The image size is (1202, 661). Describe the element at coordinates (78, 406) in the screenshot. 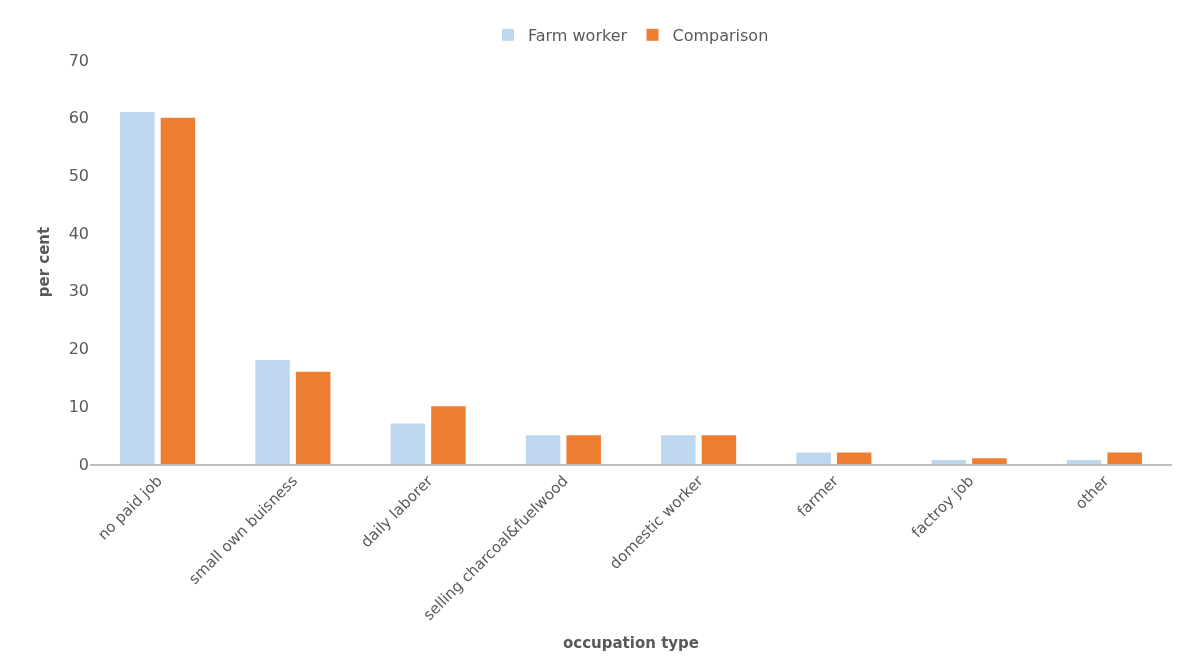

I see `y-tick-label: 10` at that location.